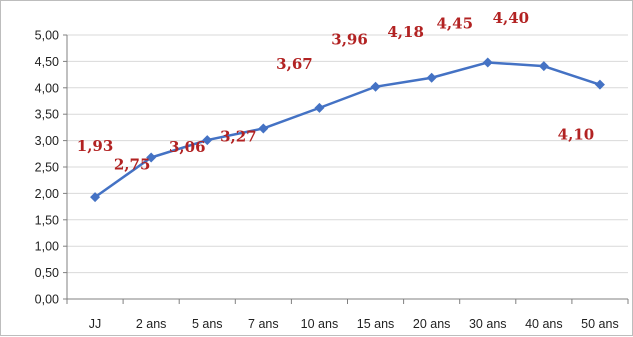 Image resolution: width=633 pixels, height=337 pixels. Describe the element at coordinates (95, 146) in the screenshot. I see `data-label: 1,93` at that location.